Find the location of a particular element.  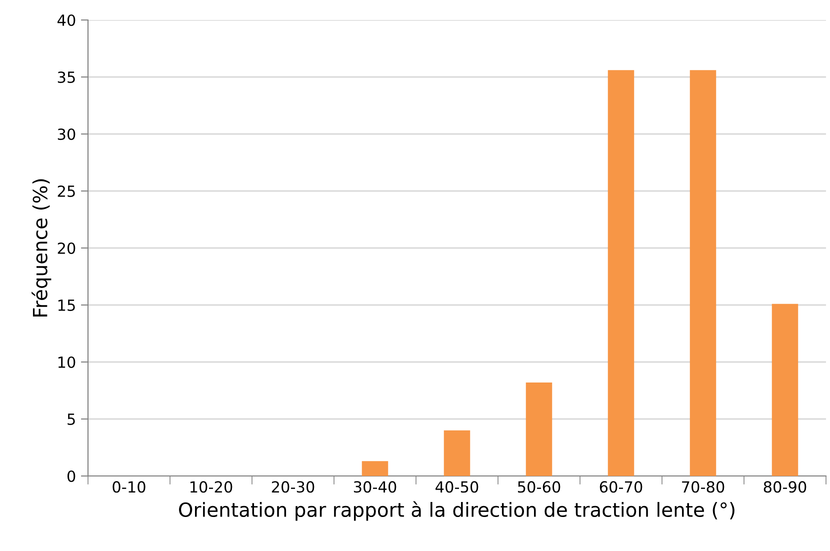

x-tick-label: 80-90 is located at coordinates (785, 487).